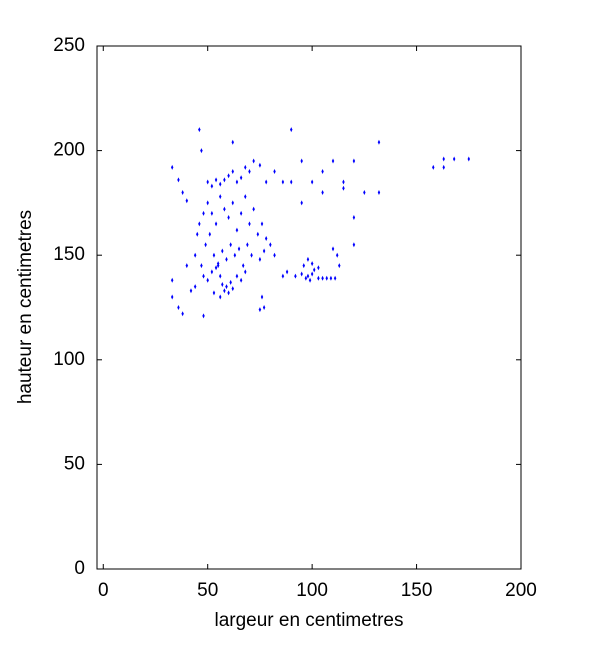  I want to click on y-tick-label: 100, so click(69, 359).